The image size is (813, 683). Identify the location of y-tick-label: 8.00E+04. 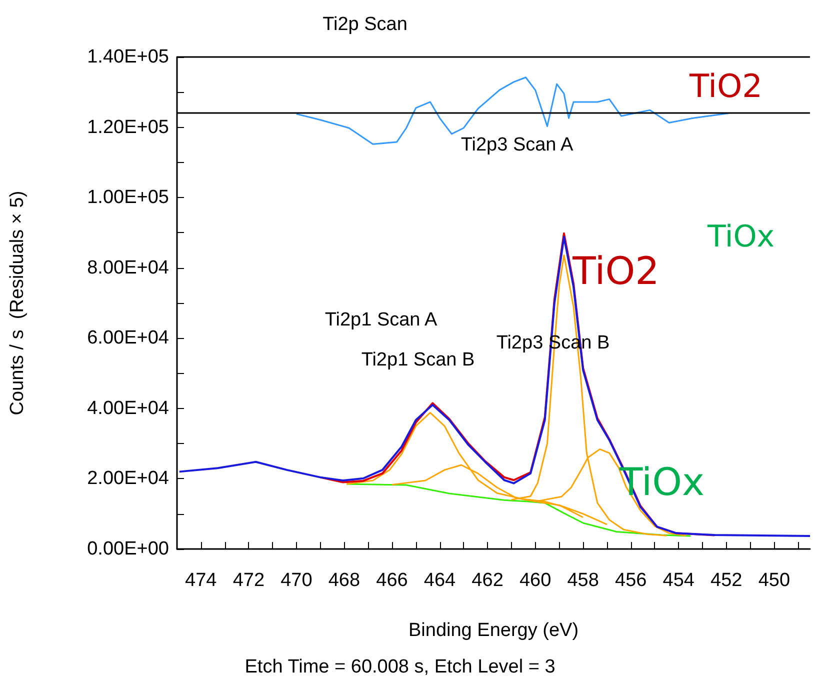
(128, 267).